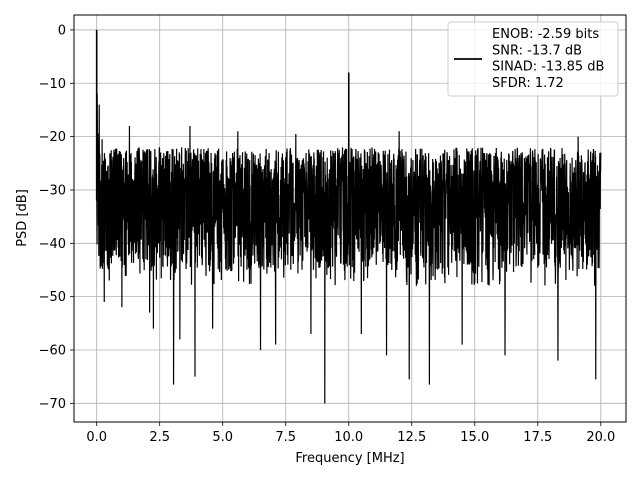  I want to click on y-tick-label: −70, so click(52, 404).